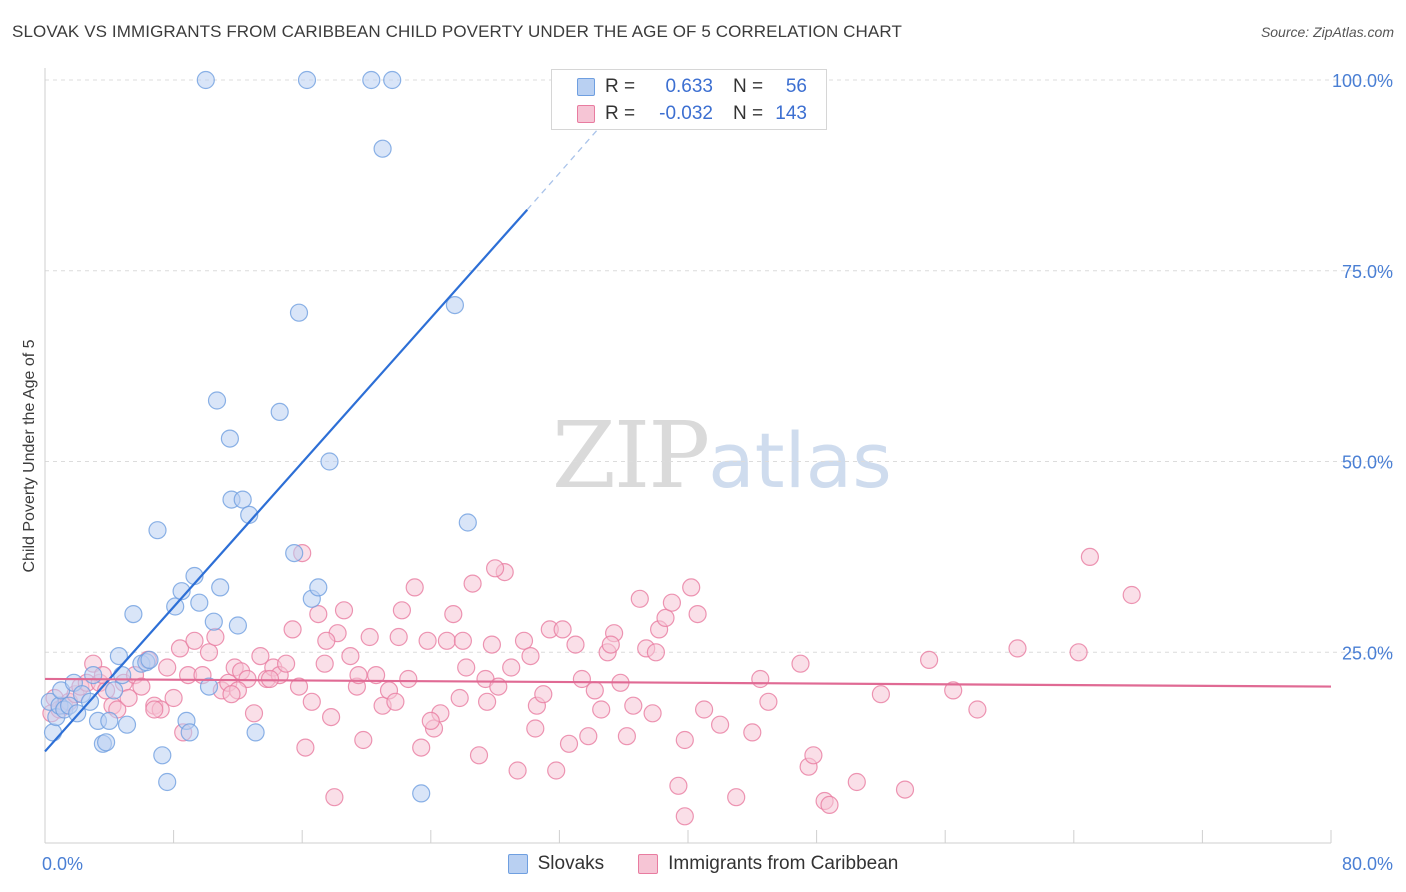 This screenshot has height=892, width=1406. I want to click on caribbean-trend-line, so click(688, 682).